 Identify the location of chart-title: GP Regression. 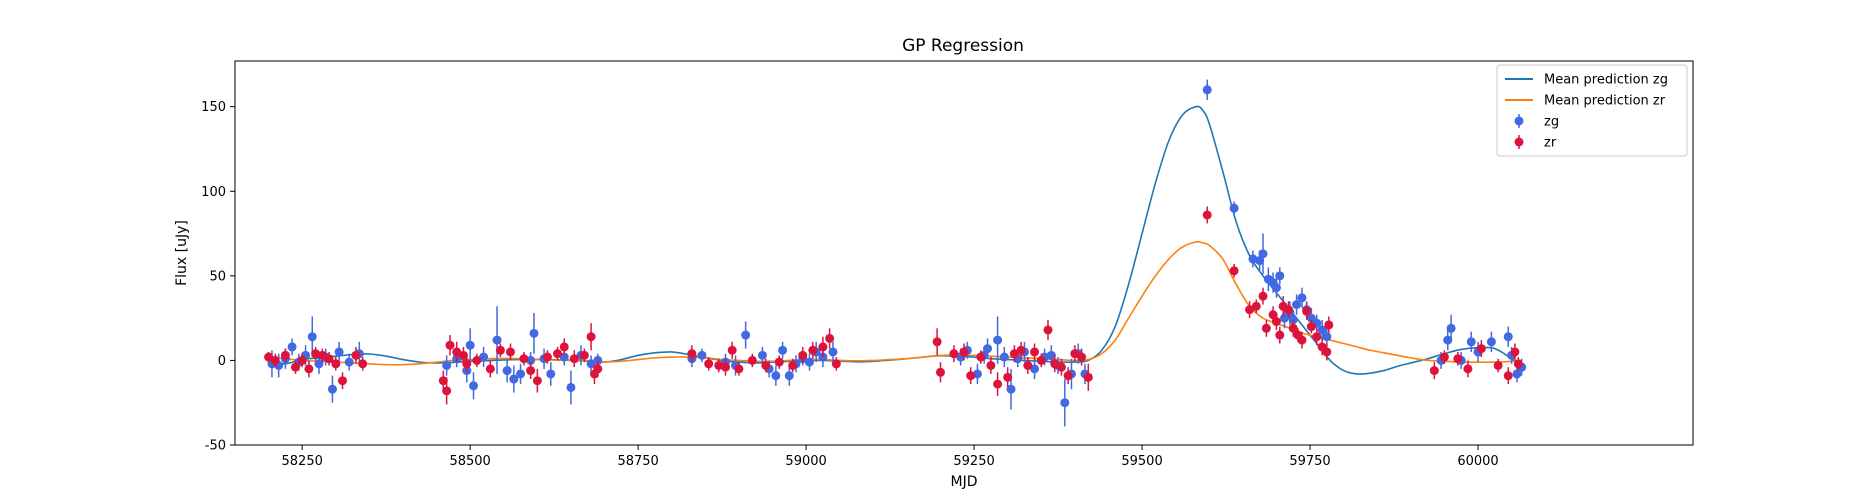
(963, 46).